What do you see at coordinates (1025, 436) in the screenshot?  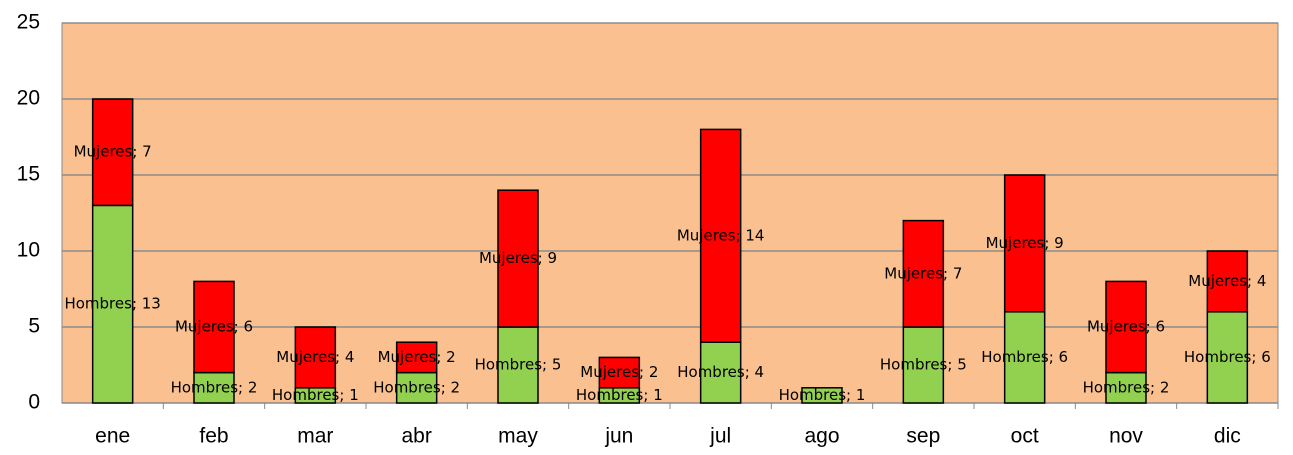 I see `x-tick-label: oct` at bounding box center [1025, 436].